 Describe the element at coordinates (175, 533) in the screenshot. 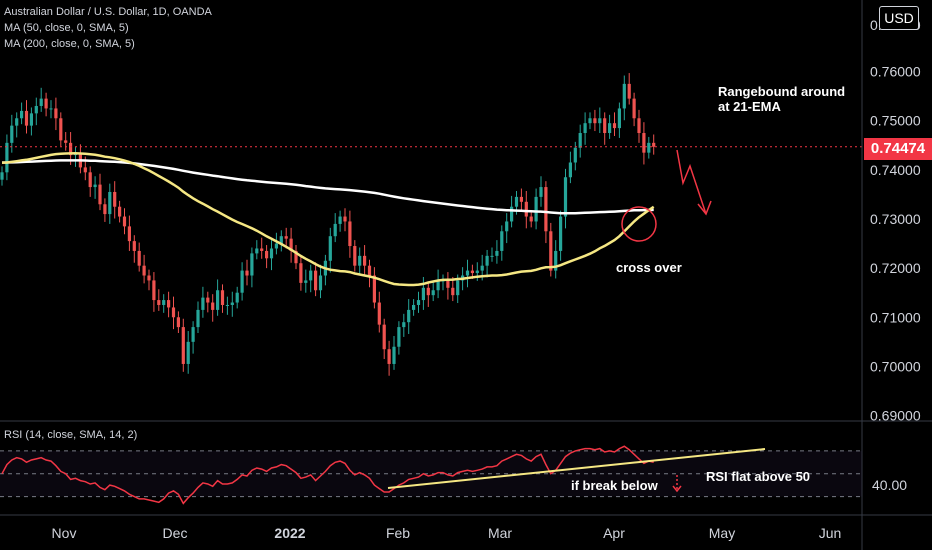

I see `time-tick-label: Dec` at that location.